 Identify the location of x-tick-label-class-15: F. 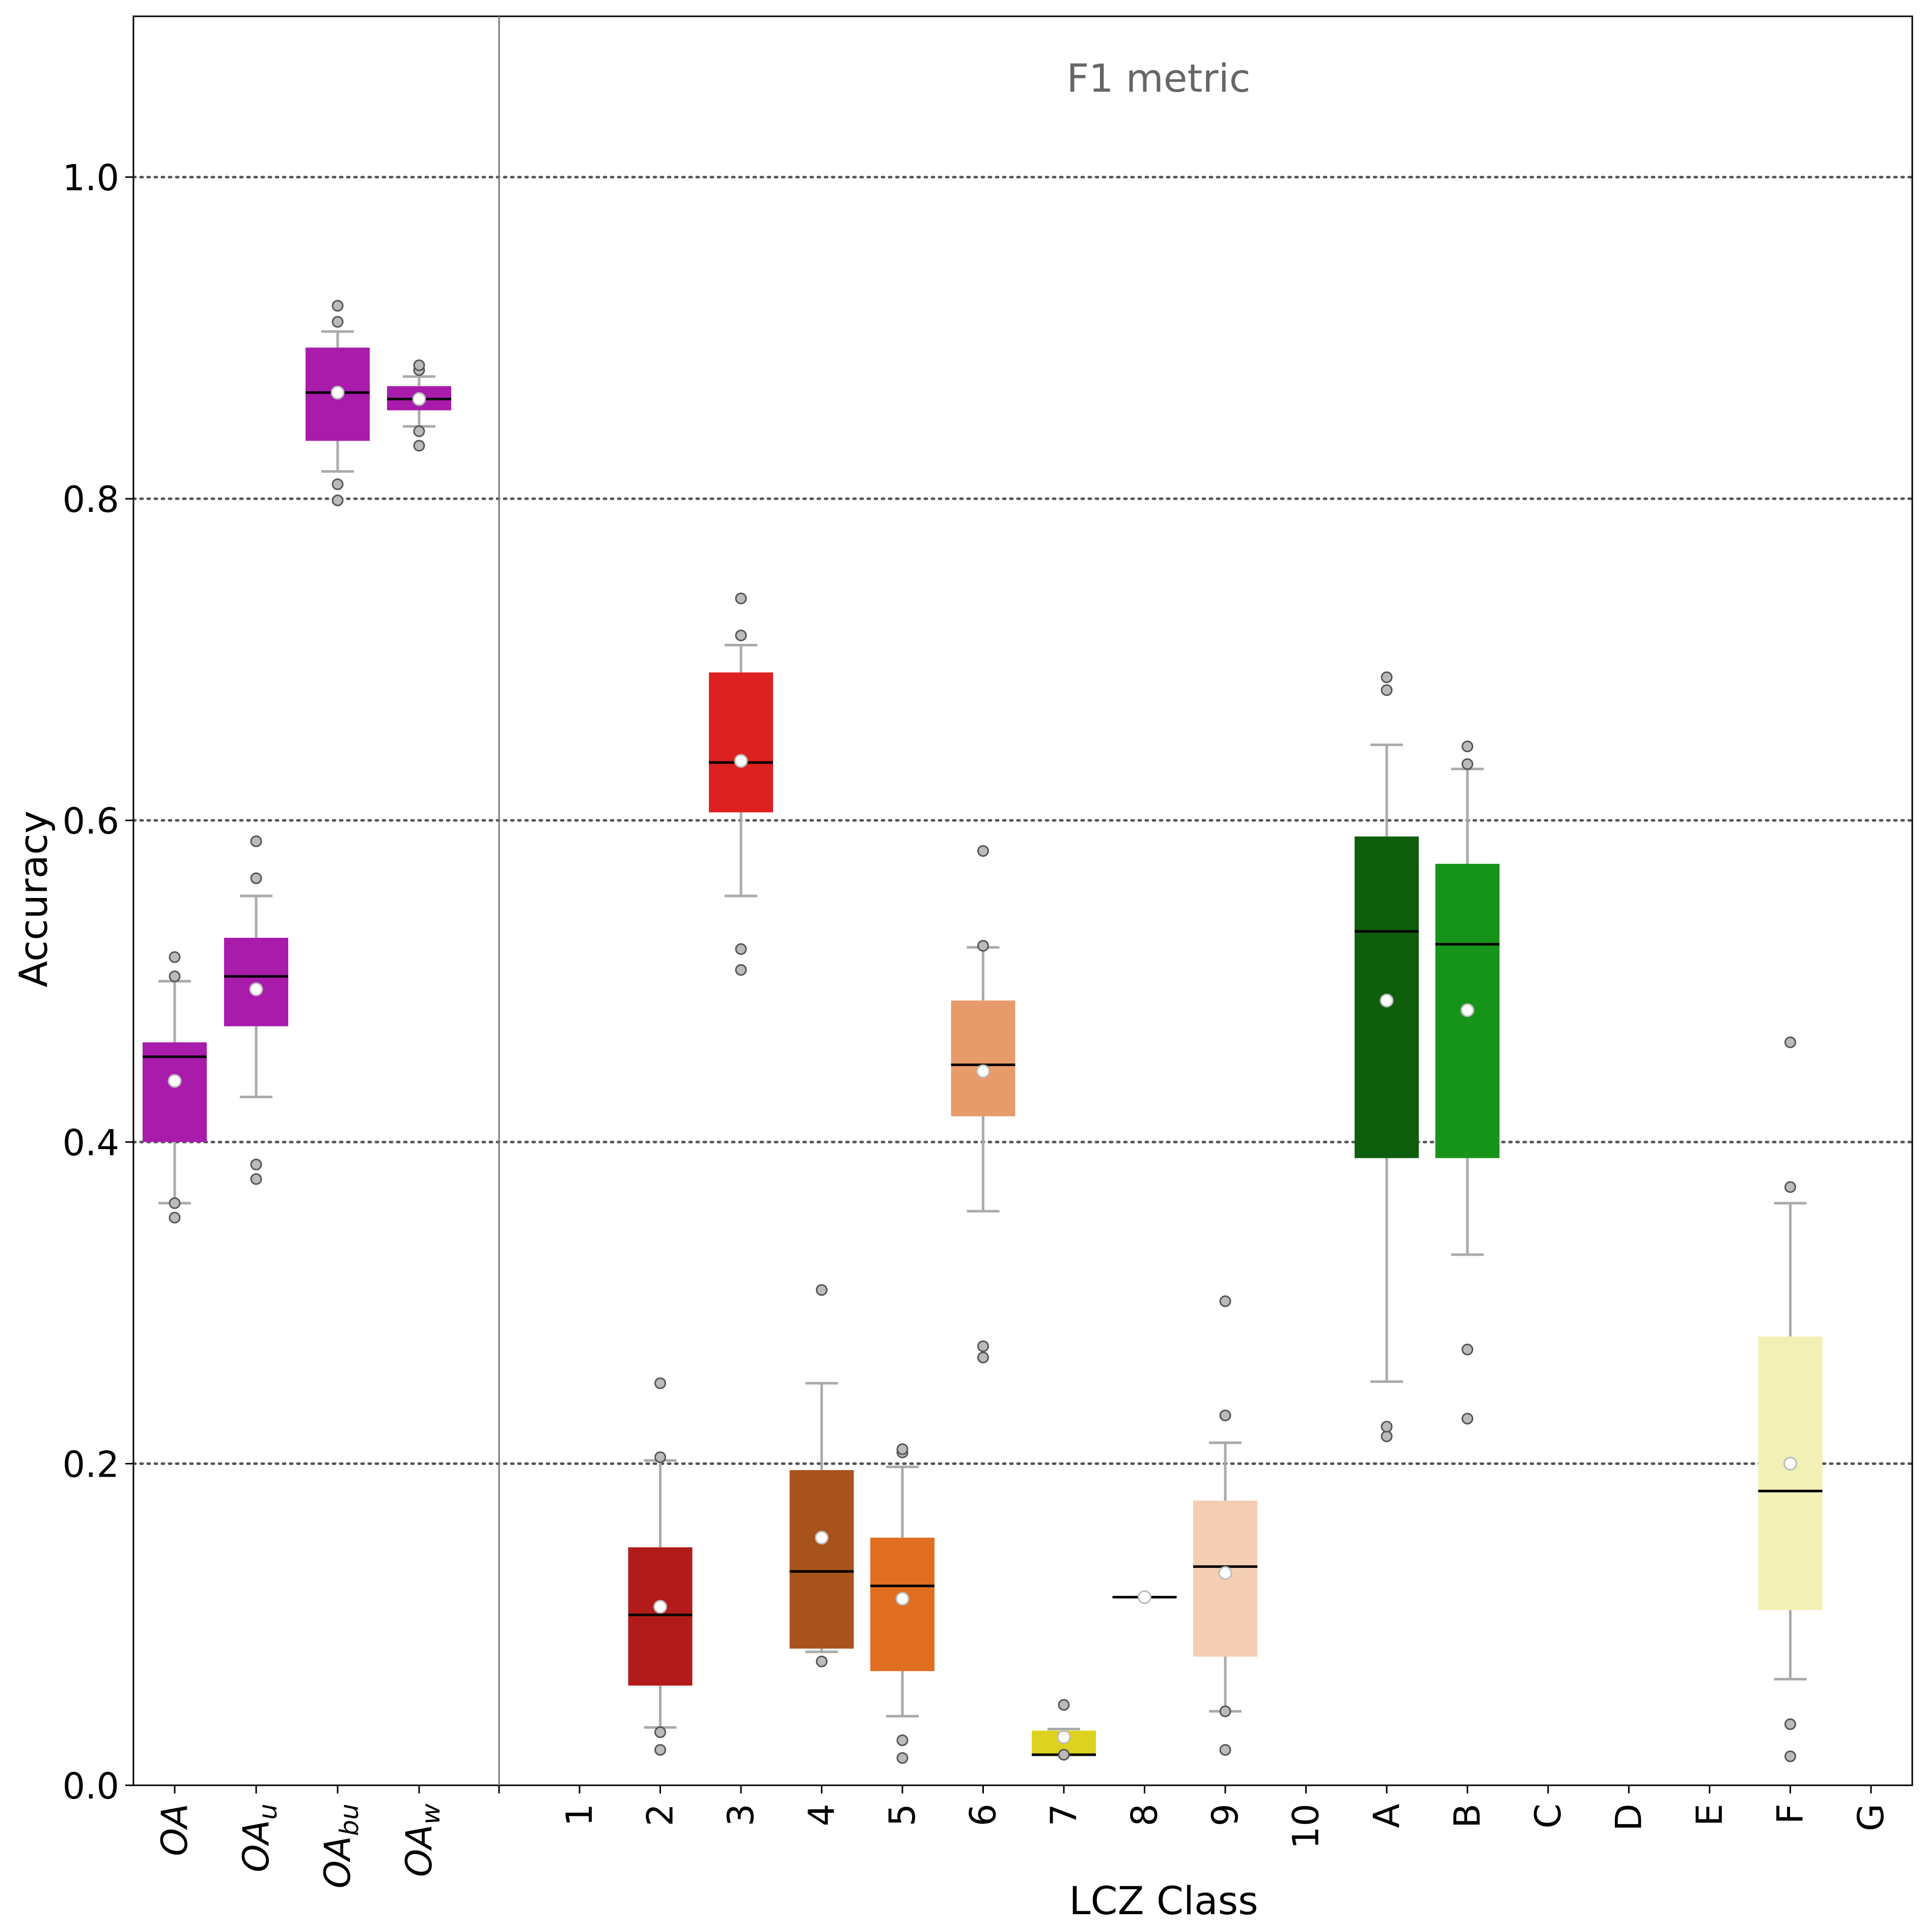
(1790, 1814).